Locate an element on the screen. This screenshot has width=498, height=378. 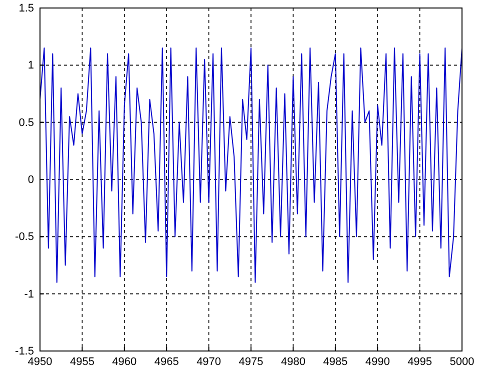
y-tick-label: -1.5 is located at coordinates (24, 352).